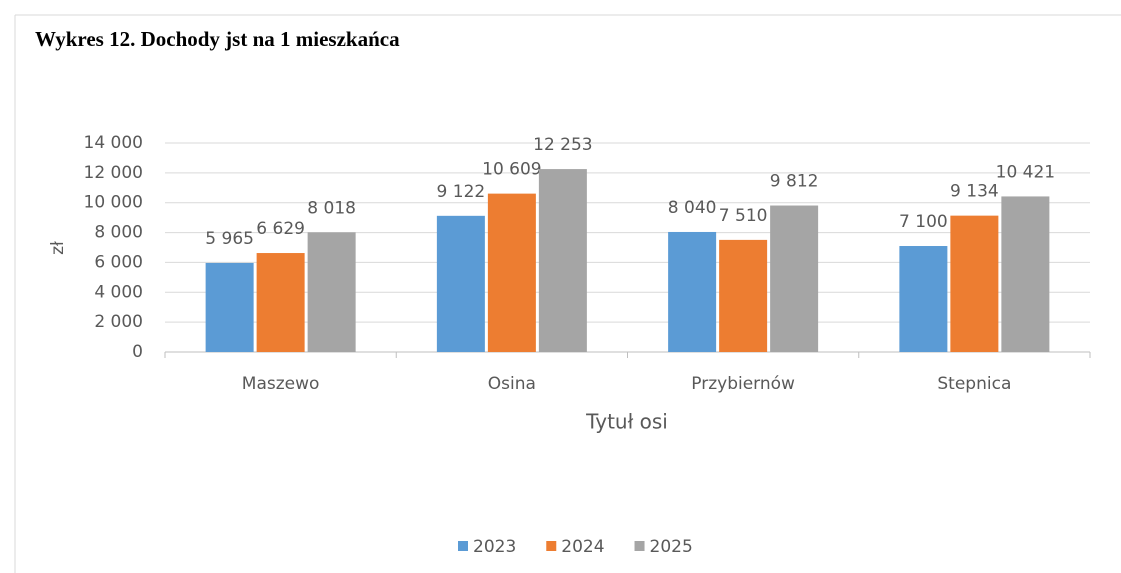 This screenshot has height=573, width=1121. I want to click on data-label: 5 965, so click(229, 239).